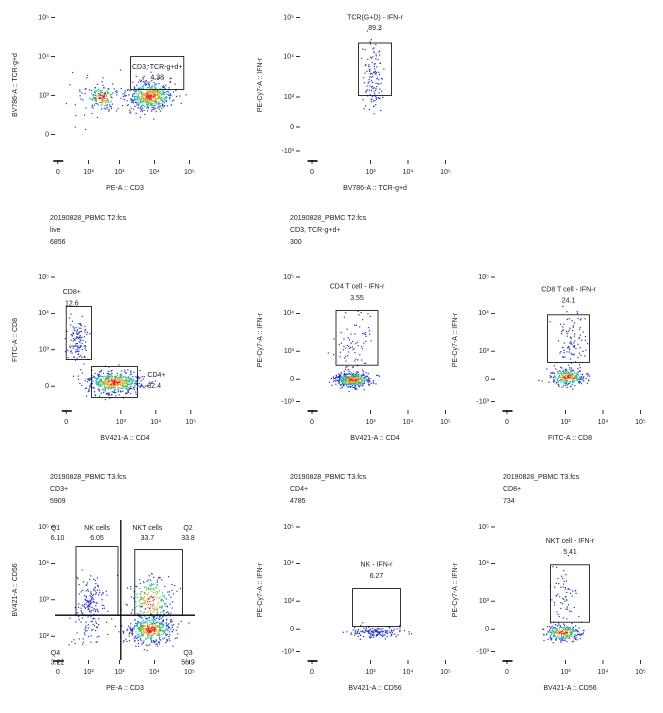 The width and height of the screenshot is (663, 713). I want to click on y-tick-label: 10⁴, so click(43, 563).